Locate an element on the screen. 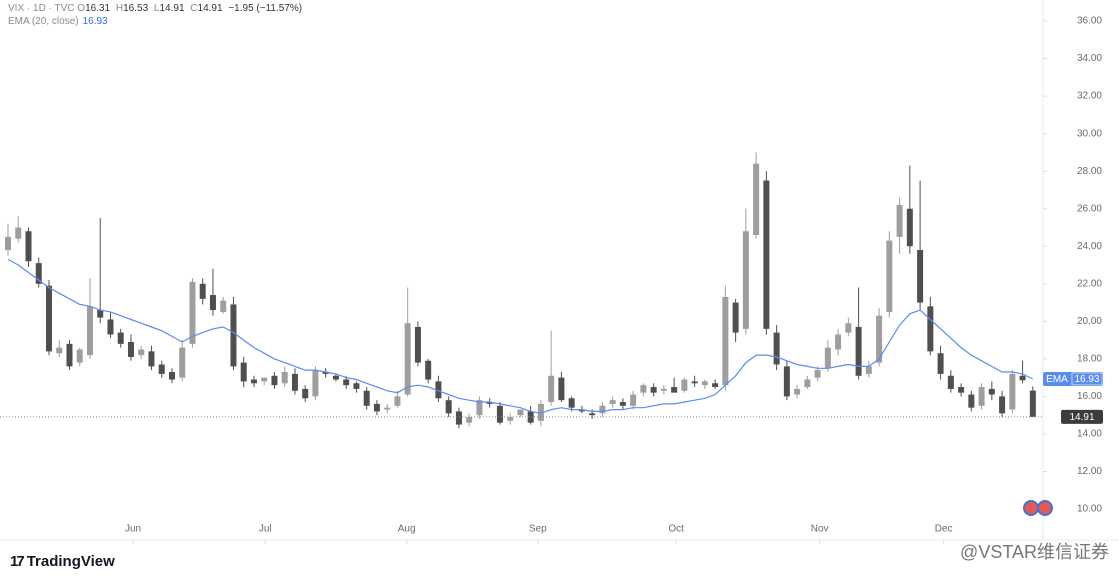 The width and height of the screenshot is (1119, 586). ema-legend: EMA (20, close) 16.93 is located at coordinates (58, 21).